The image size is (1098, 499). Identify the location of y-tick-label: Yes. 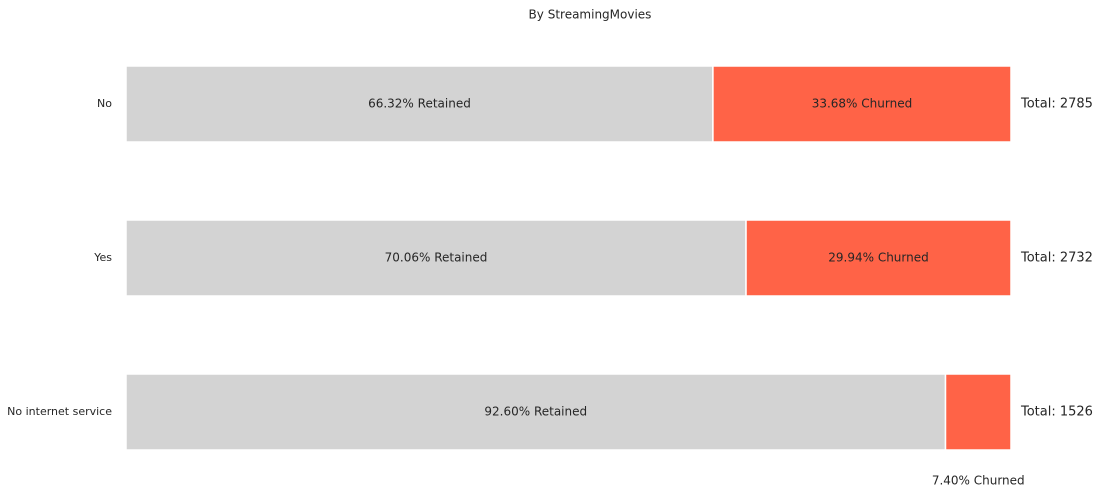
(102, 257).